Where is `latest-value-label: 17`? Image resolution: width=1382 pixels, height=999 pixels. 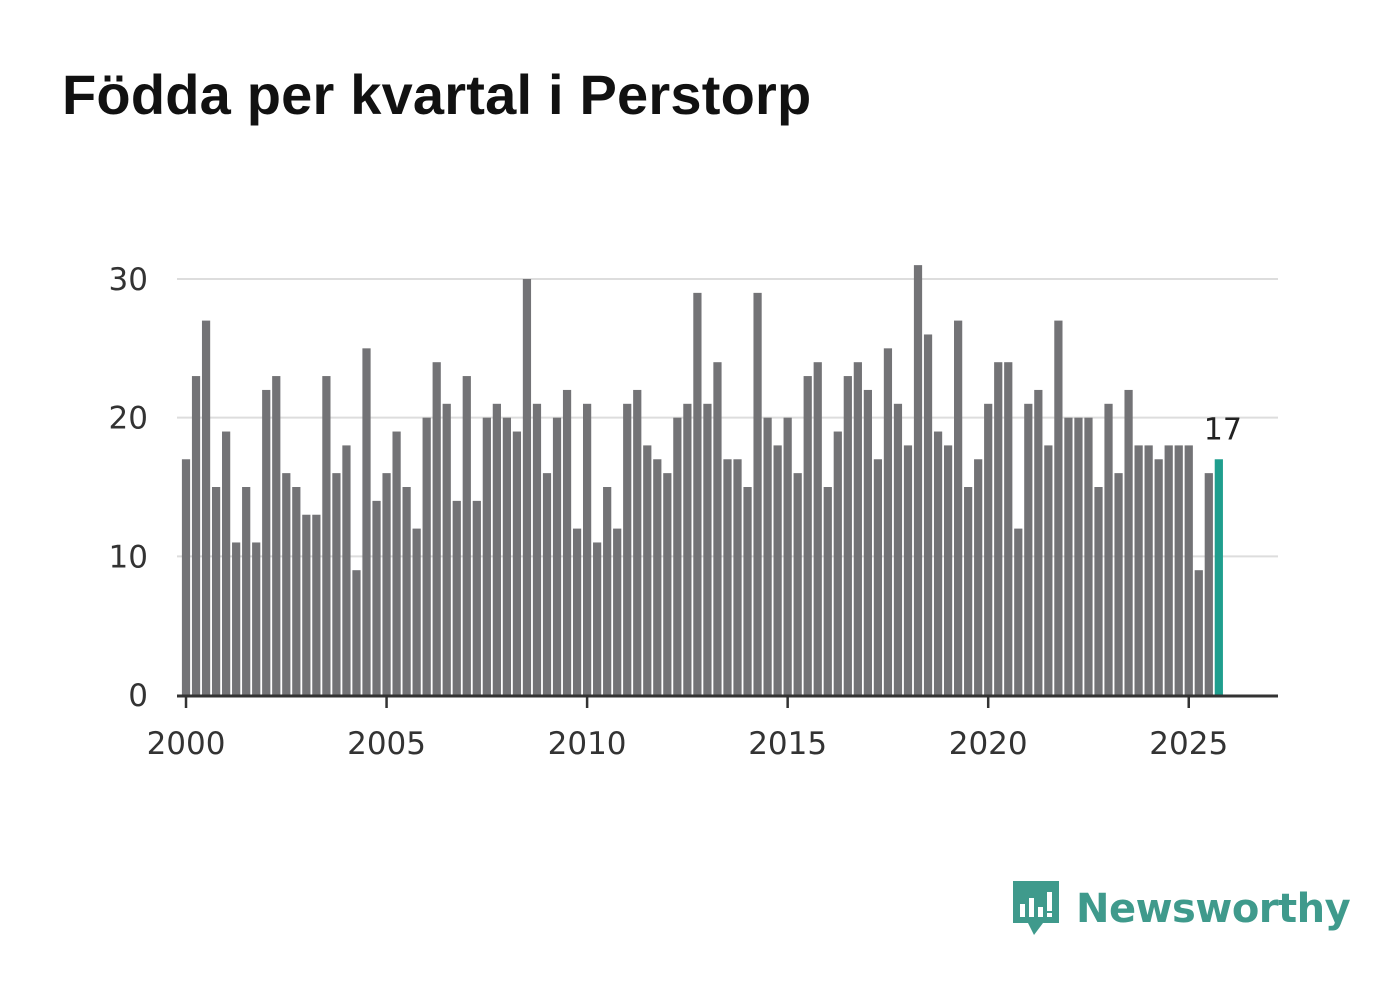 latest-value-label: 17 is located at coordinates (1223, 429).